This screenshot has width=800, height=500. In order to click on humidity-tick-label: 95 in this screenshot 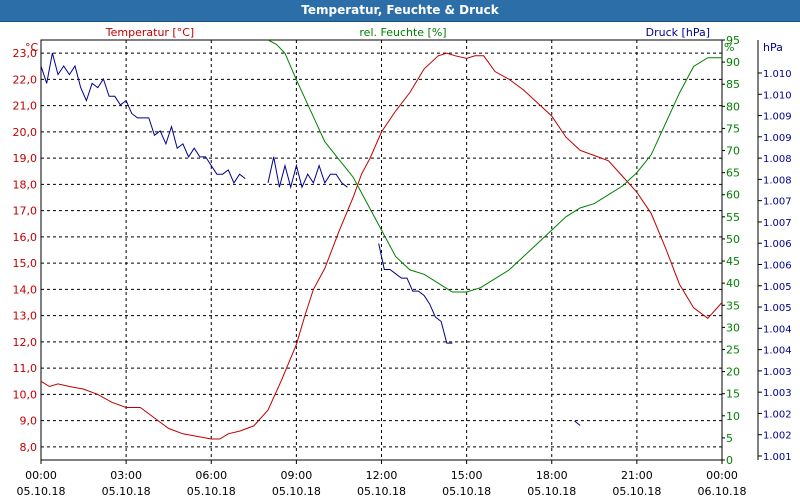, I will do `click(733, 40)`.